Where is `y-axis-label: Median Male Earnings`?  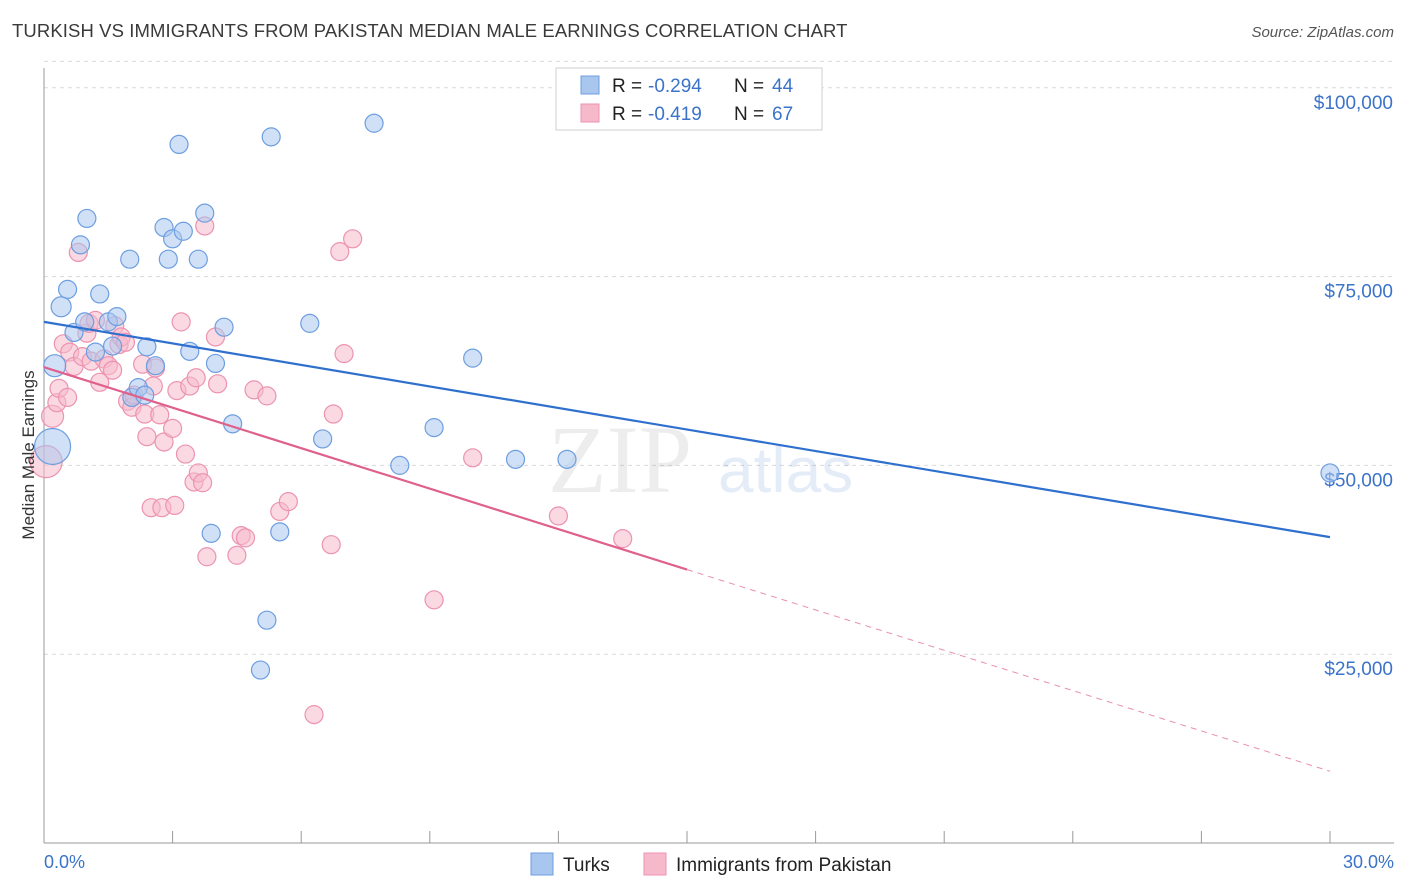
y-axis-label: Median Male Earnings is located at coordinates (28, 454).